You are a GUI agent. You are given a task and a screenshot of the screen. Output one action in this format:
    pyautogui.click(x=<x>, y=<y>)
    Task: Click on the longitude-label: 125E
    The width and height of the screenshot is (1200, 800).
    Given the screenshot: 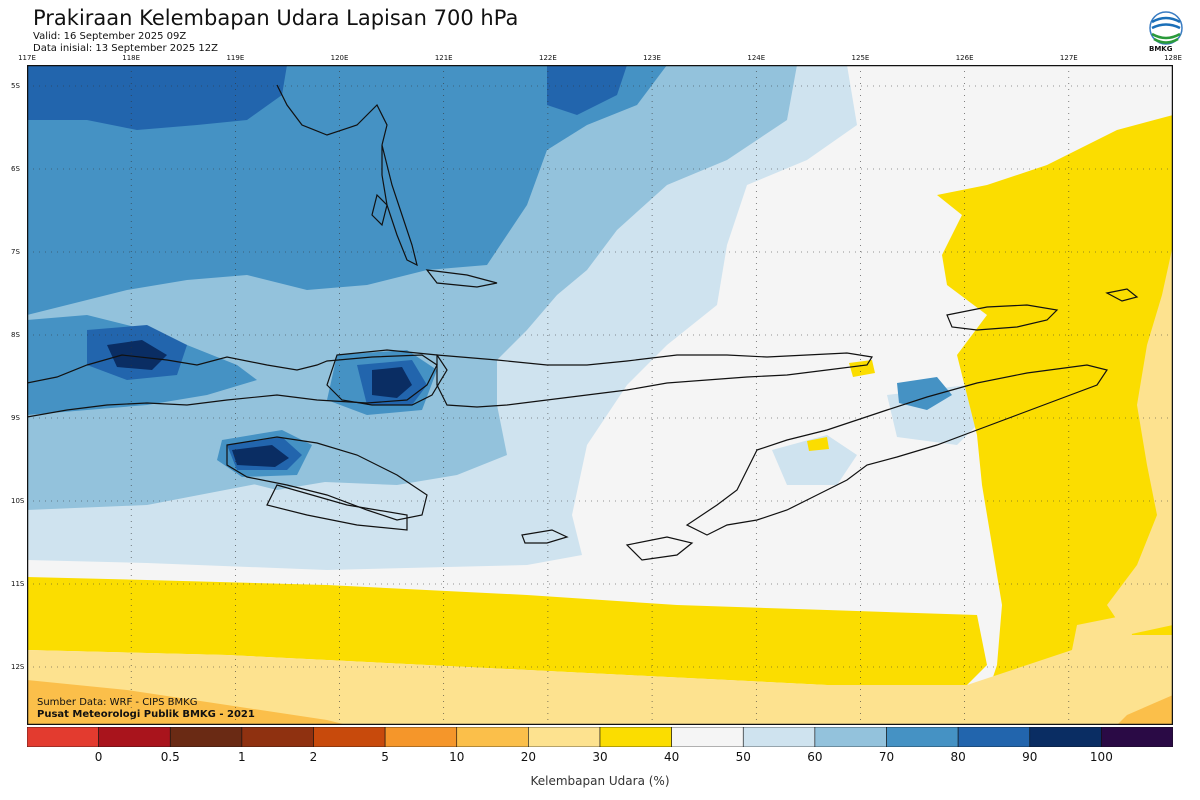 What is the action you would take?
    pyautogui.click(x=860, y=58)
    